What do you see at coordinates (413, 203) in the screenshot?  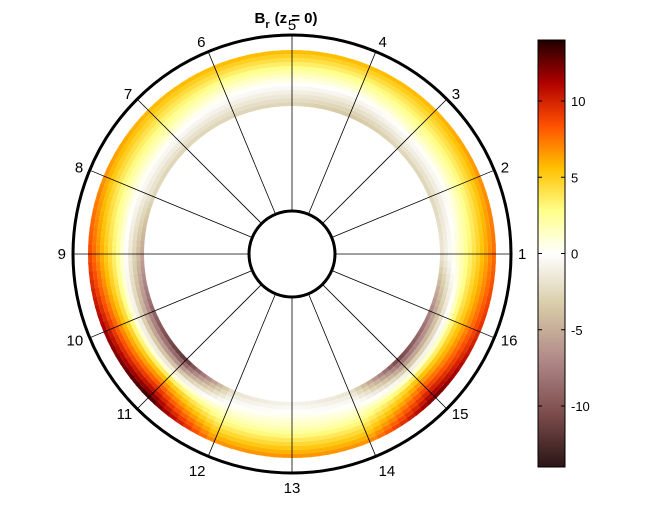 I see `angular-gridline` at bounding box center [413, 203].